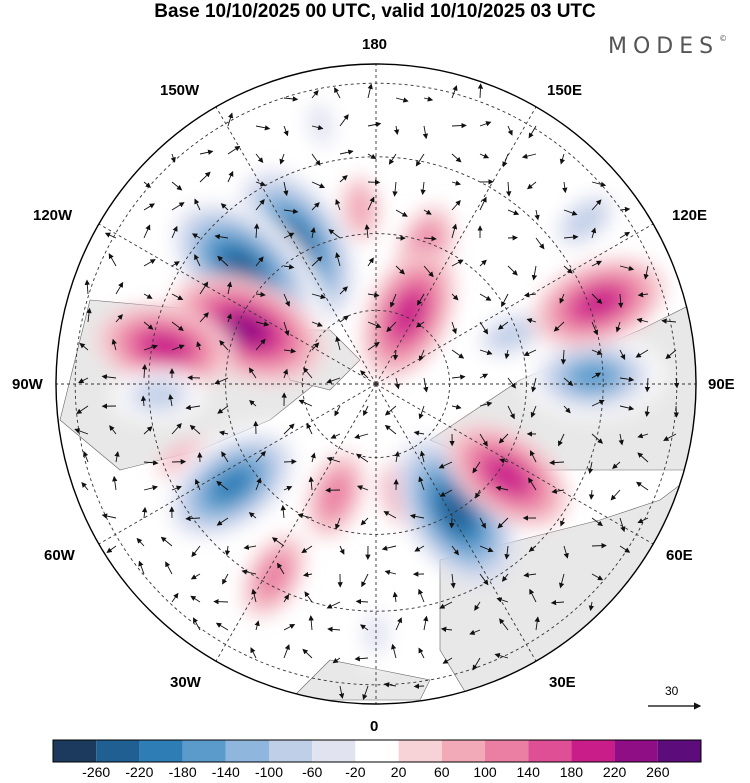 The image size is (750, 783). What do you see at coordinates (355, 772) in the screenshot?
I see `colorbar-label--20: -20` at bounding box center [355, 772].